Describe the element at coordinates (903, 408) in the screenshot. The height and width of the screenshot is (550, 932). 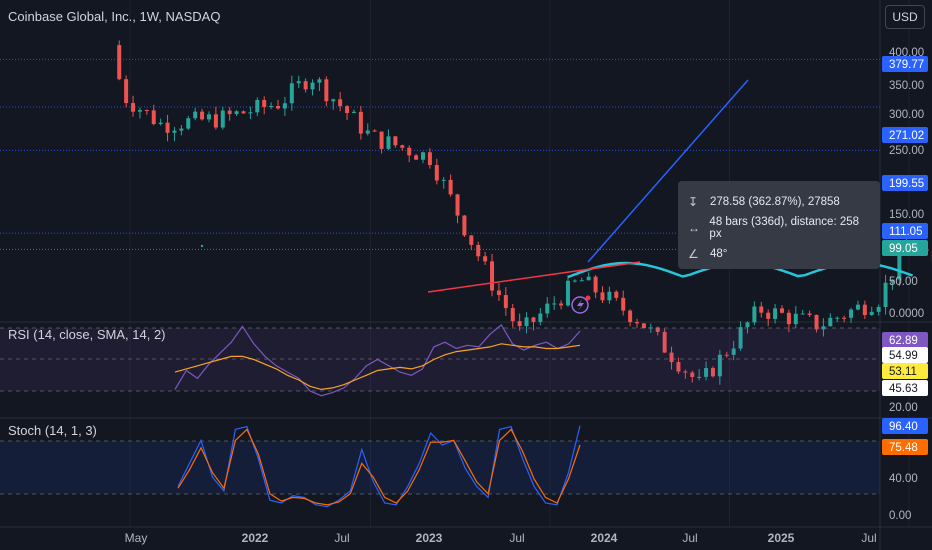
I see `rsi-tick-0: 20.00` at that location.